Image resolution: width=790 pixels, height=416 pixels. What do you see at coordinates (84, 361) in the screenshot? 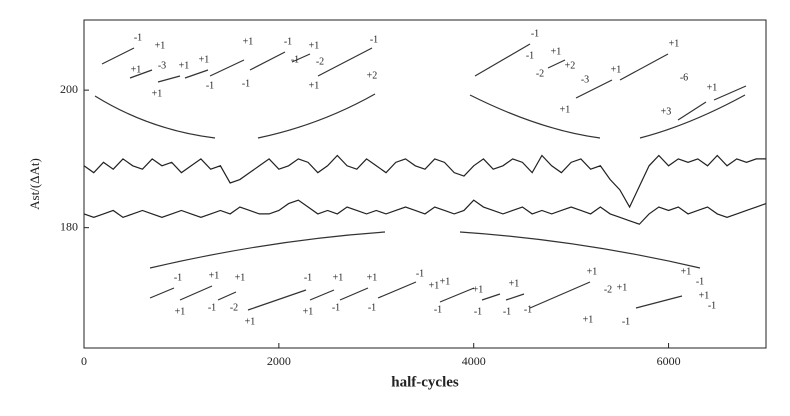
I see `x-tick-label: 0` at bounding box center [84, 361].